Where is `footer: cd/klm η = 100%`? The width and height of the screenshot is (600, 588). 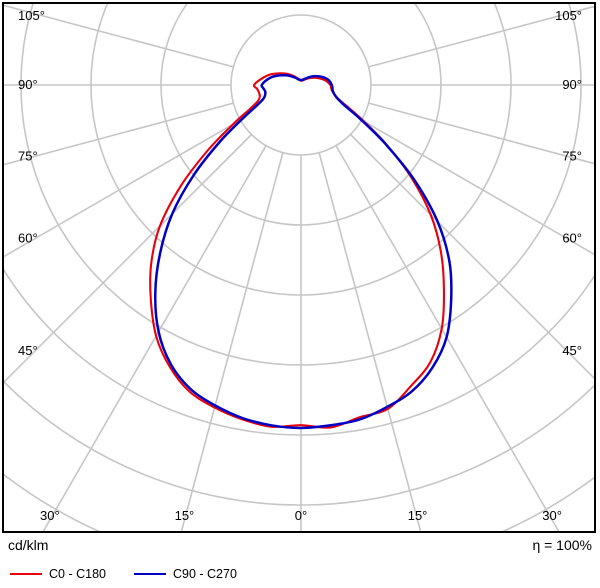 footer: cd/klm η = 100% is located at coordinates (300, 545).